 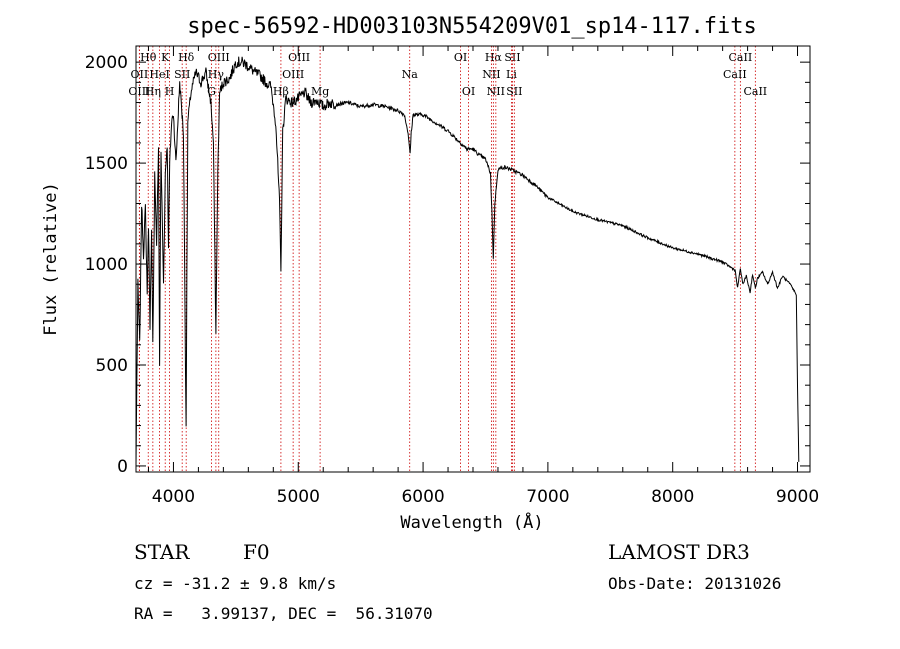 What do you see at coordinates (165, 57) in the screenshot?
I see `spectral-line-label: K` at bounding box center [165, 57].